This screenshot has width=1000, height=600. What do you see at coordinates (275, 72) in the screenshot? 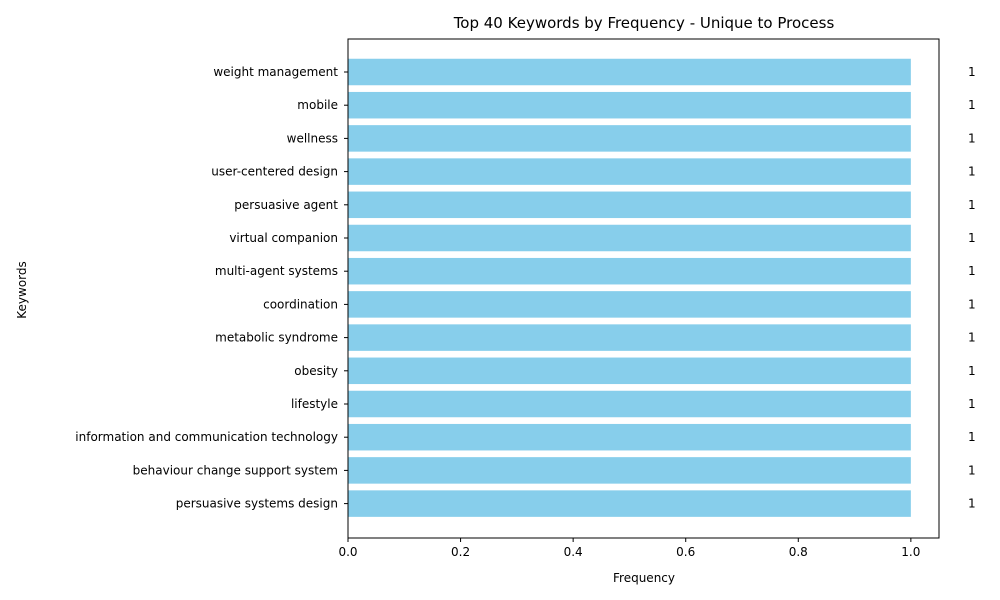
I see `y-tick-label: weight management` at bounding box center [275, 72].